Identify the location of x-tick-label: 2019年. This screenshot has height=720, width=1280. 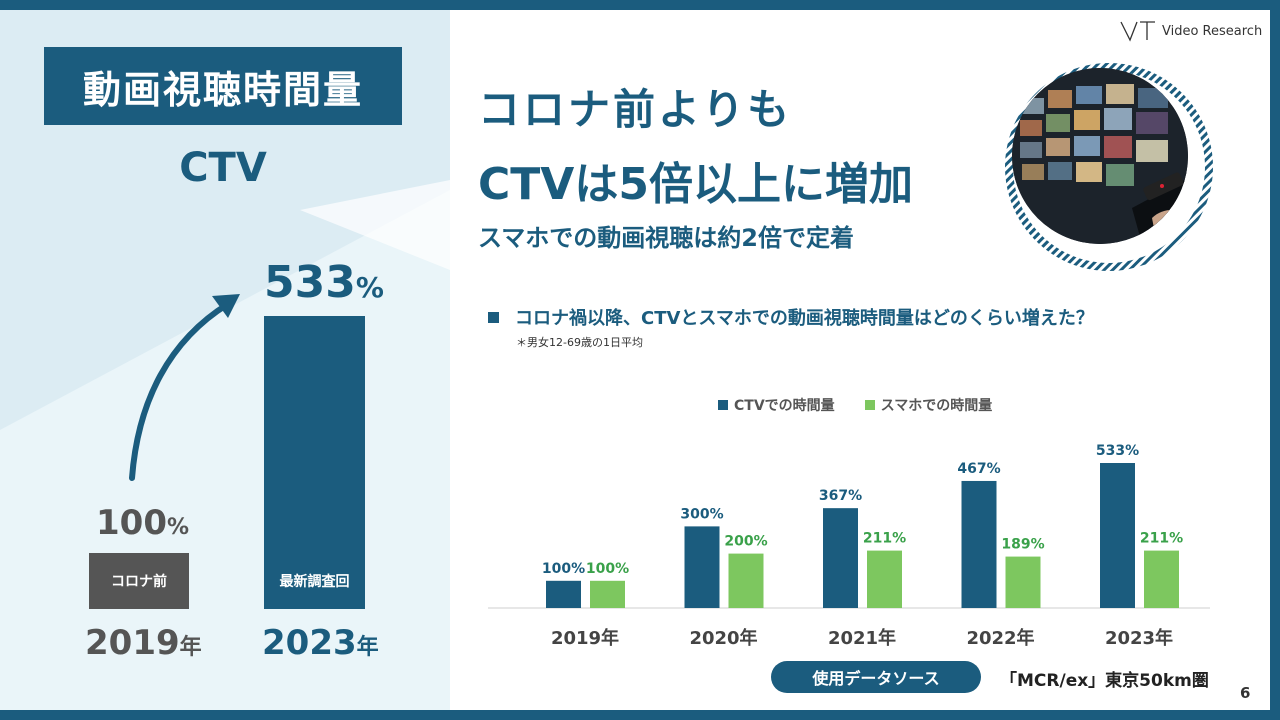
(585, 638).